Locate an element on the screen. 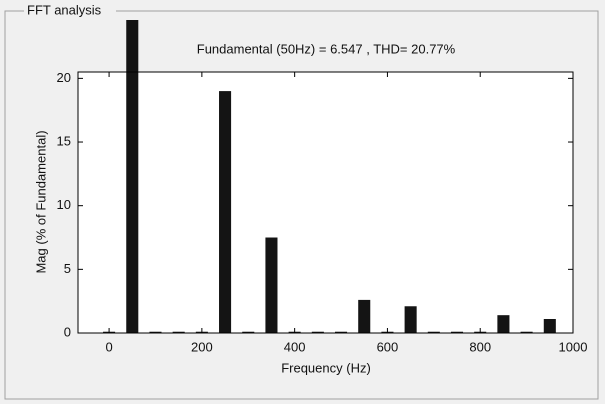 The width and height of the screenshot is (605, 404). y-tick-label: 5 is located at coordinates (67, 268).